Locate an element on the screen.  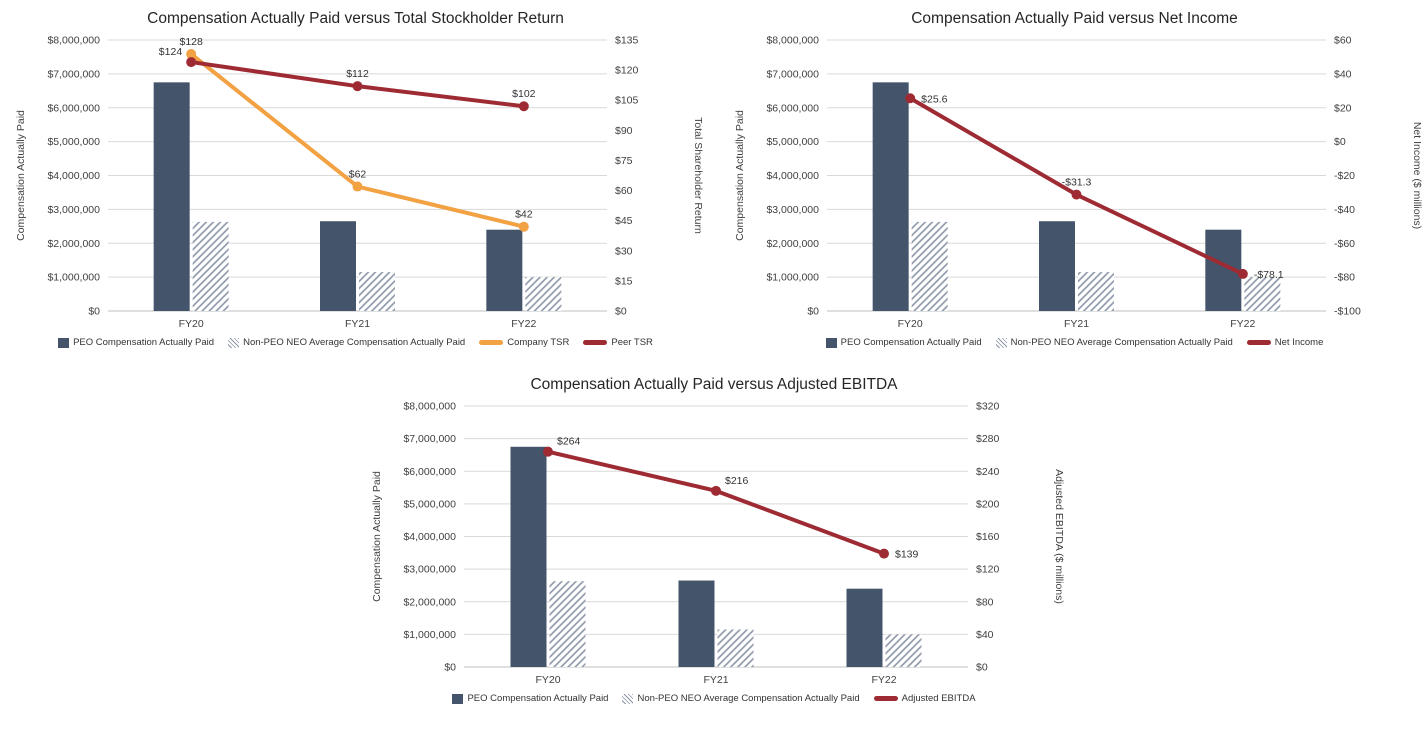
right-tick-label: -$100 is located at coordinates (1347, 312).